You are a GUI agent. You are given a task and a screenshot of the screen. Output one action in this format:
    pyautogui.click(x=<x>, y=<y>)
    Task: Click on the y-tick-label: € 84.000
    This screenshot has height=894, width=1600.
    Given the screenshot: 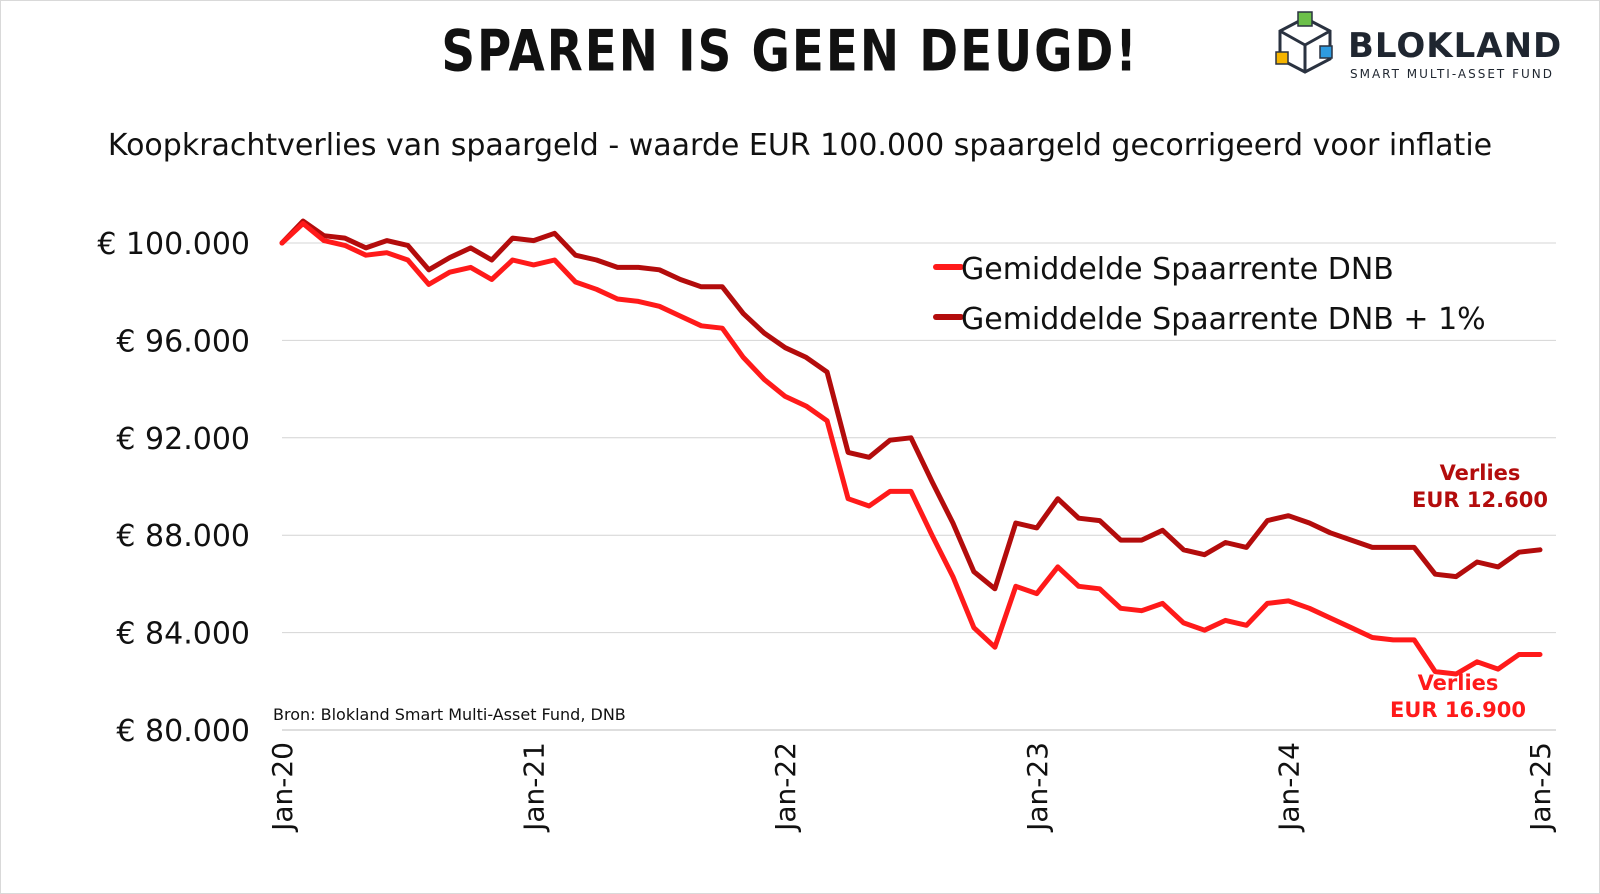 What is the action you would take?
    pyautogui.click(x=183, y=634)
    